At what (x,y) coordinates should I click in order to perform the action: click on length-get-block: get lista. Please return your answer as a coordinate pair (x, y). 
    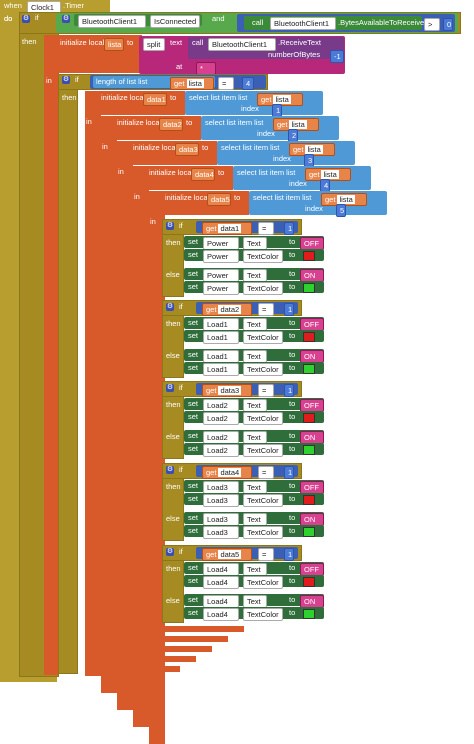
    Looking at the image, I should click on (192, 83).